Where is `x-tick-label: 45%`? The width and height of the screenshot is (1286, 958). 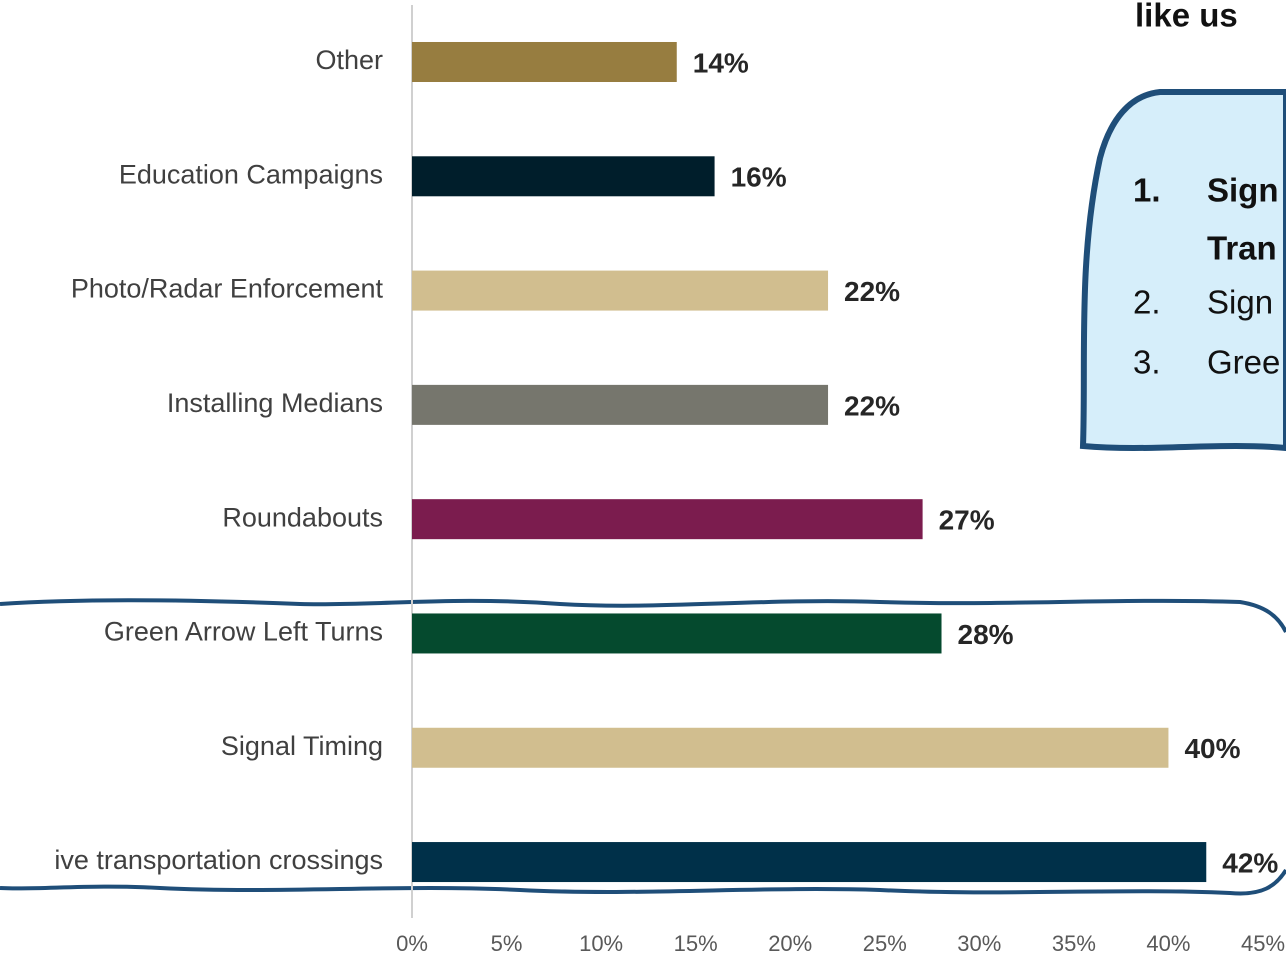 x-tick-label: 45% is located at coordinates (1263, 943).